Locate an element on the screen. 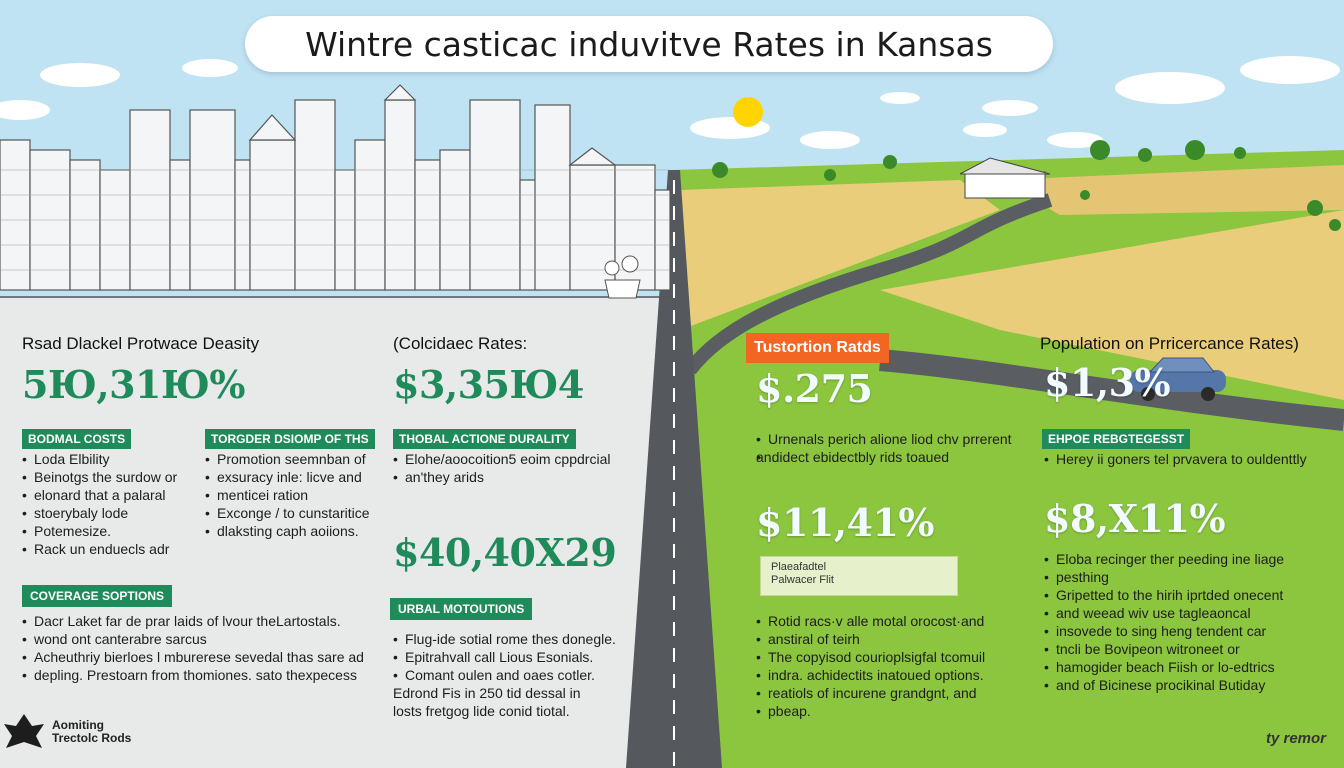 Image resolution: width=1344 pixels, height=768 pixels. list-item: Gripetted to the hirih iprtded onecent is located at coordinates (1164, 595).